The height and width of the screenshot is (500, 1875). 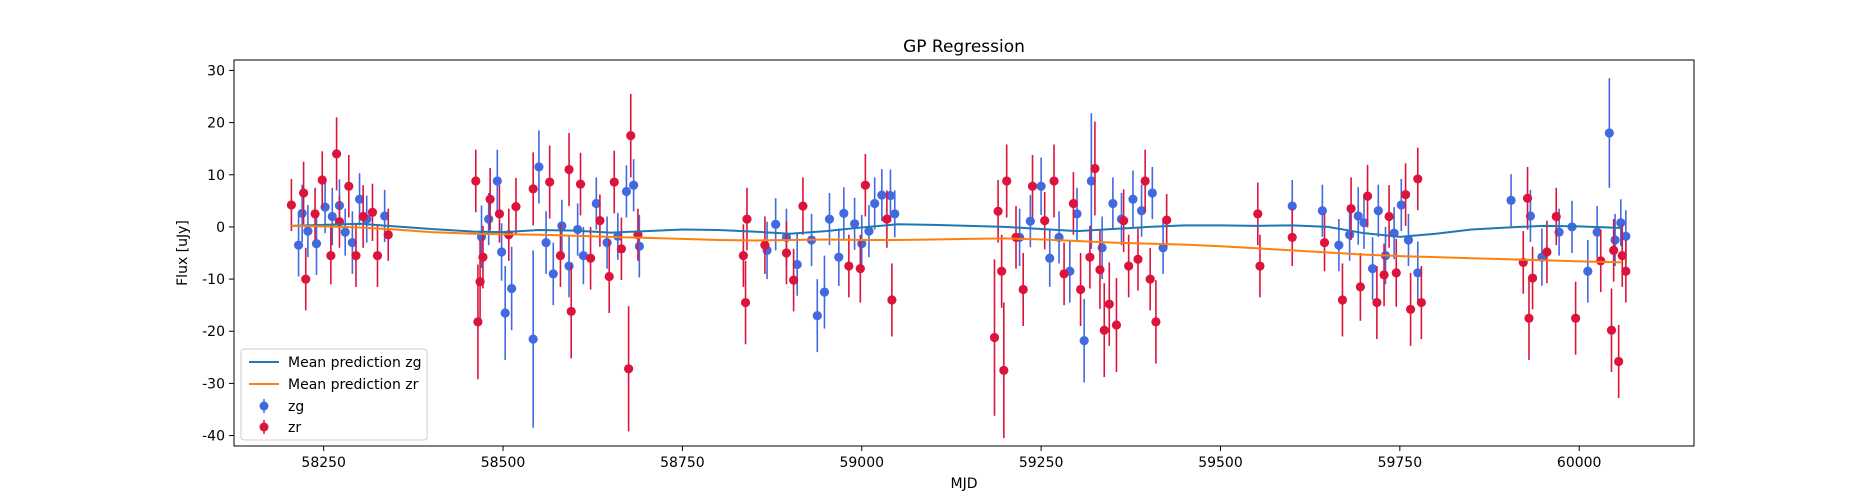 What do you see at coordinates (216, 124) in the screenshot?
I see `y-tick-label-20: 20` at bounding box center [216, 124].